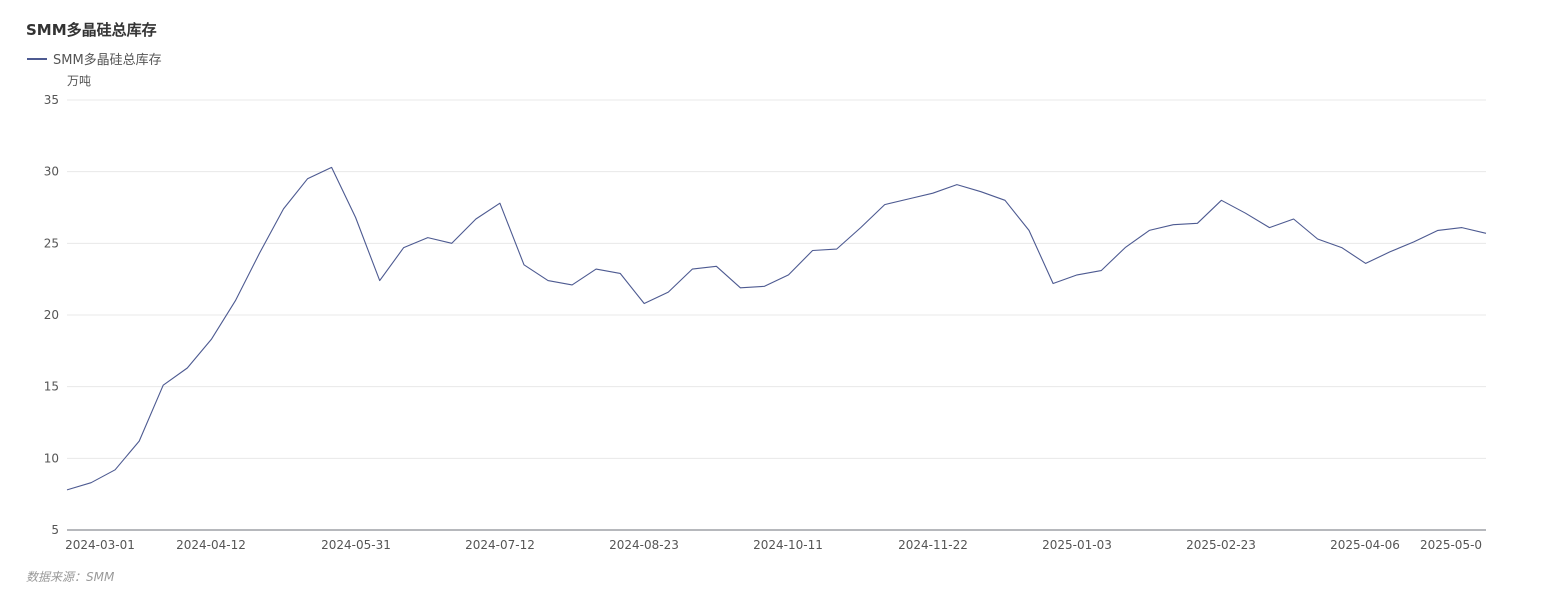  I want to click on y-axis-tick-labels: 5 10 15 20 25 30 35, so click(51, 315).